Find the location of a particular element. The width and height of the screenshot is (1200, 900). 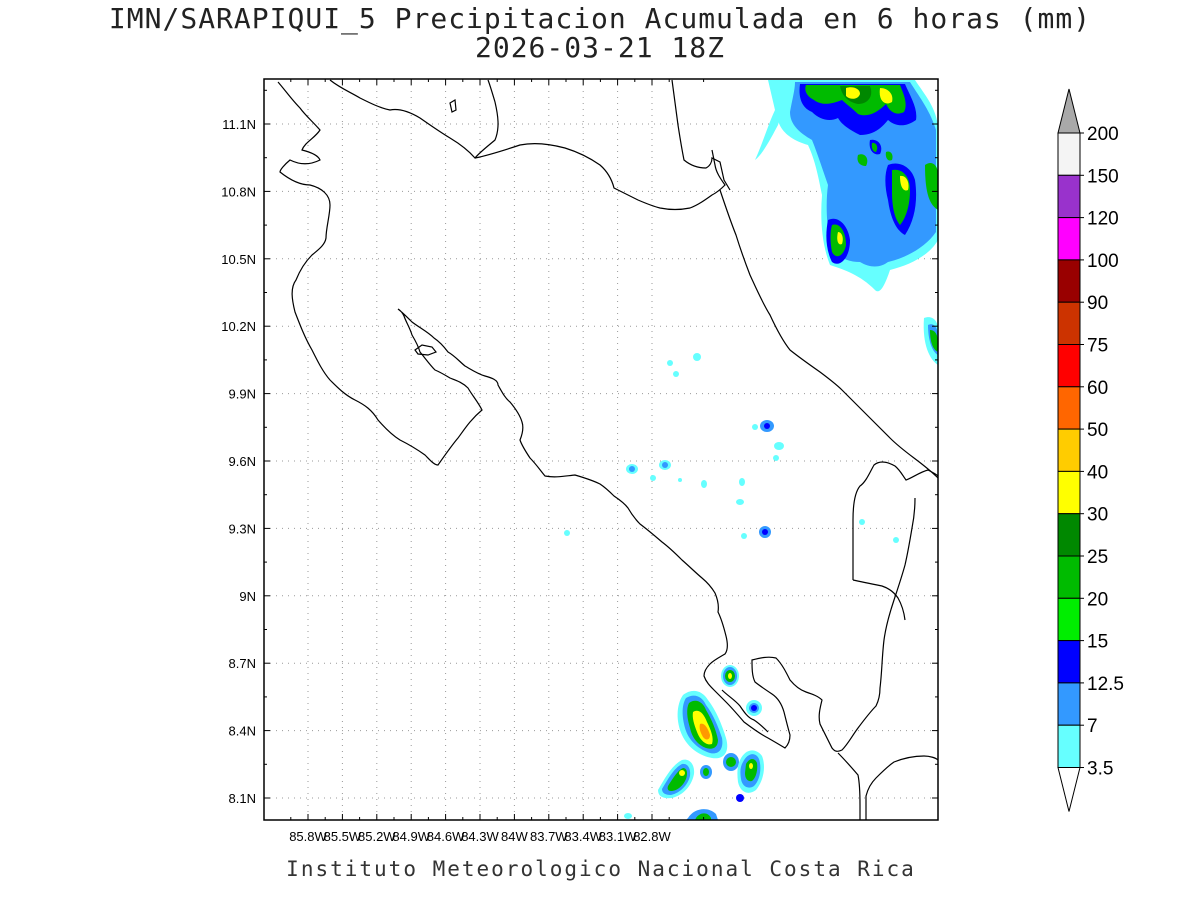

colorbar-label: 25 is located at coordinates (1097, 557).